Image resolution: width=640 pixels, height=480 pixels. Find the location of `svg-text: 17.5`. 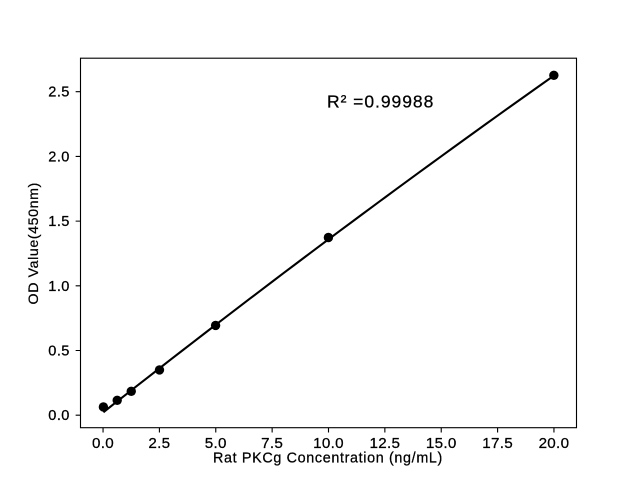

svg-text: 17.5 is located at coordinates (497, 443).